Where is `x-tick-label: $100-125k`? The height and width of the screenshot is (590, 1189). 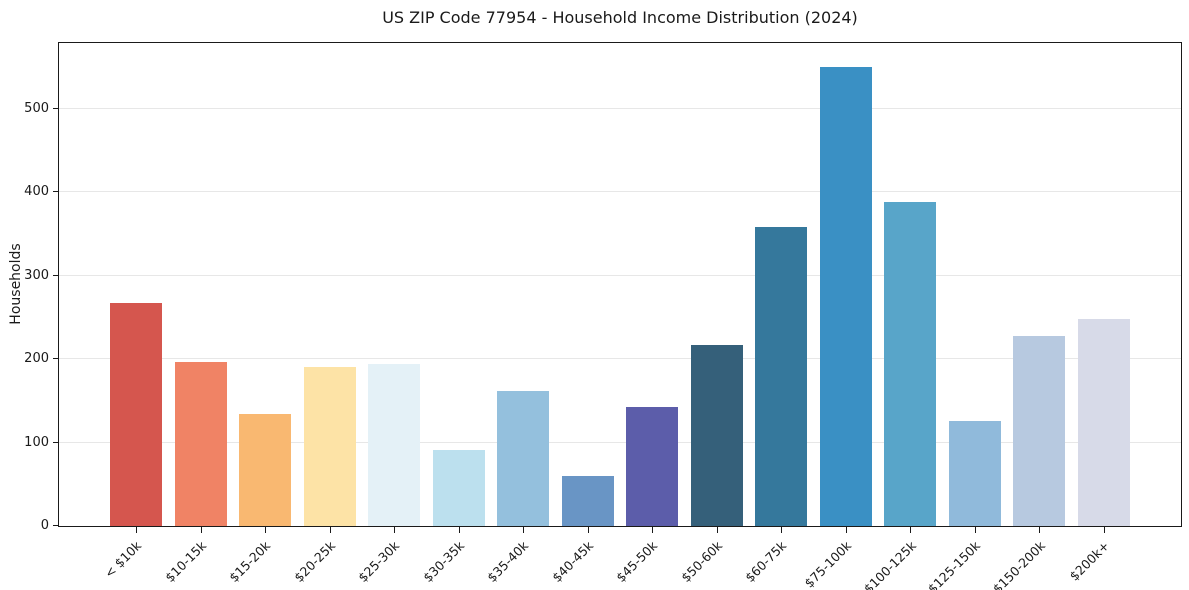
x-tick-label: $100-125k is located at coordinates (889, 564).